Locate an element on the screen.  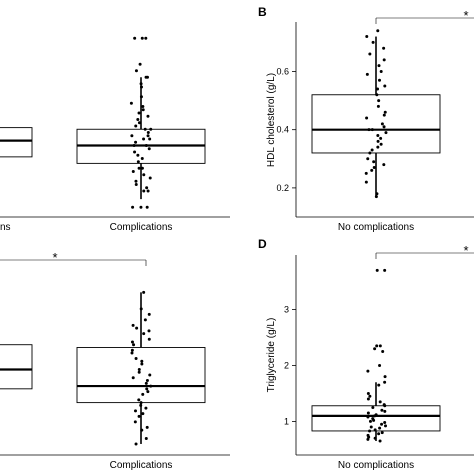
panel-d-category-label: No complications is located at coordinates (376, 465).